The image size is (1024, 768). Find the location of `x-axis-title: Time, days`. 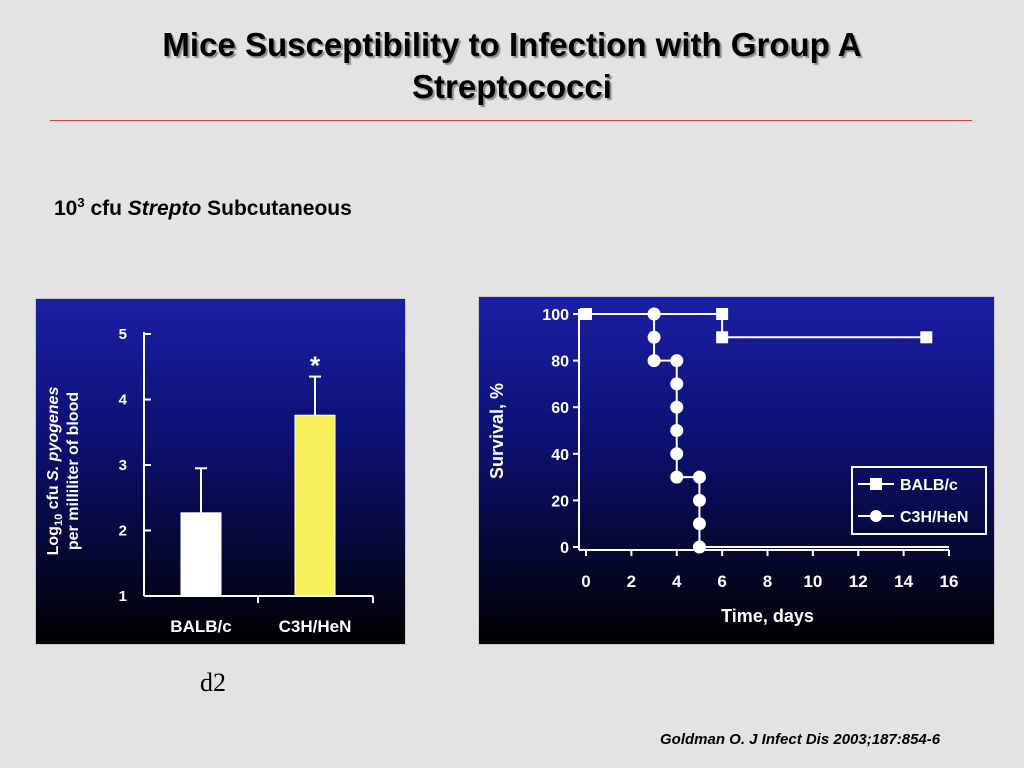

x-axis-title: Time, days is located at coordinates (767, 616).